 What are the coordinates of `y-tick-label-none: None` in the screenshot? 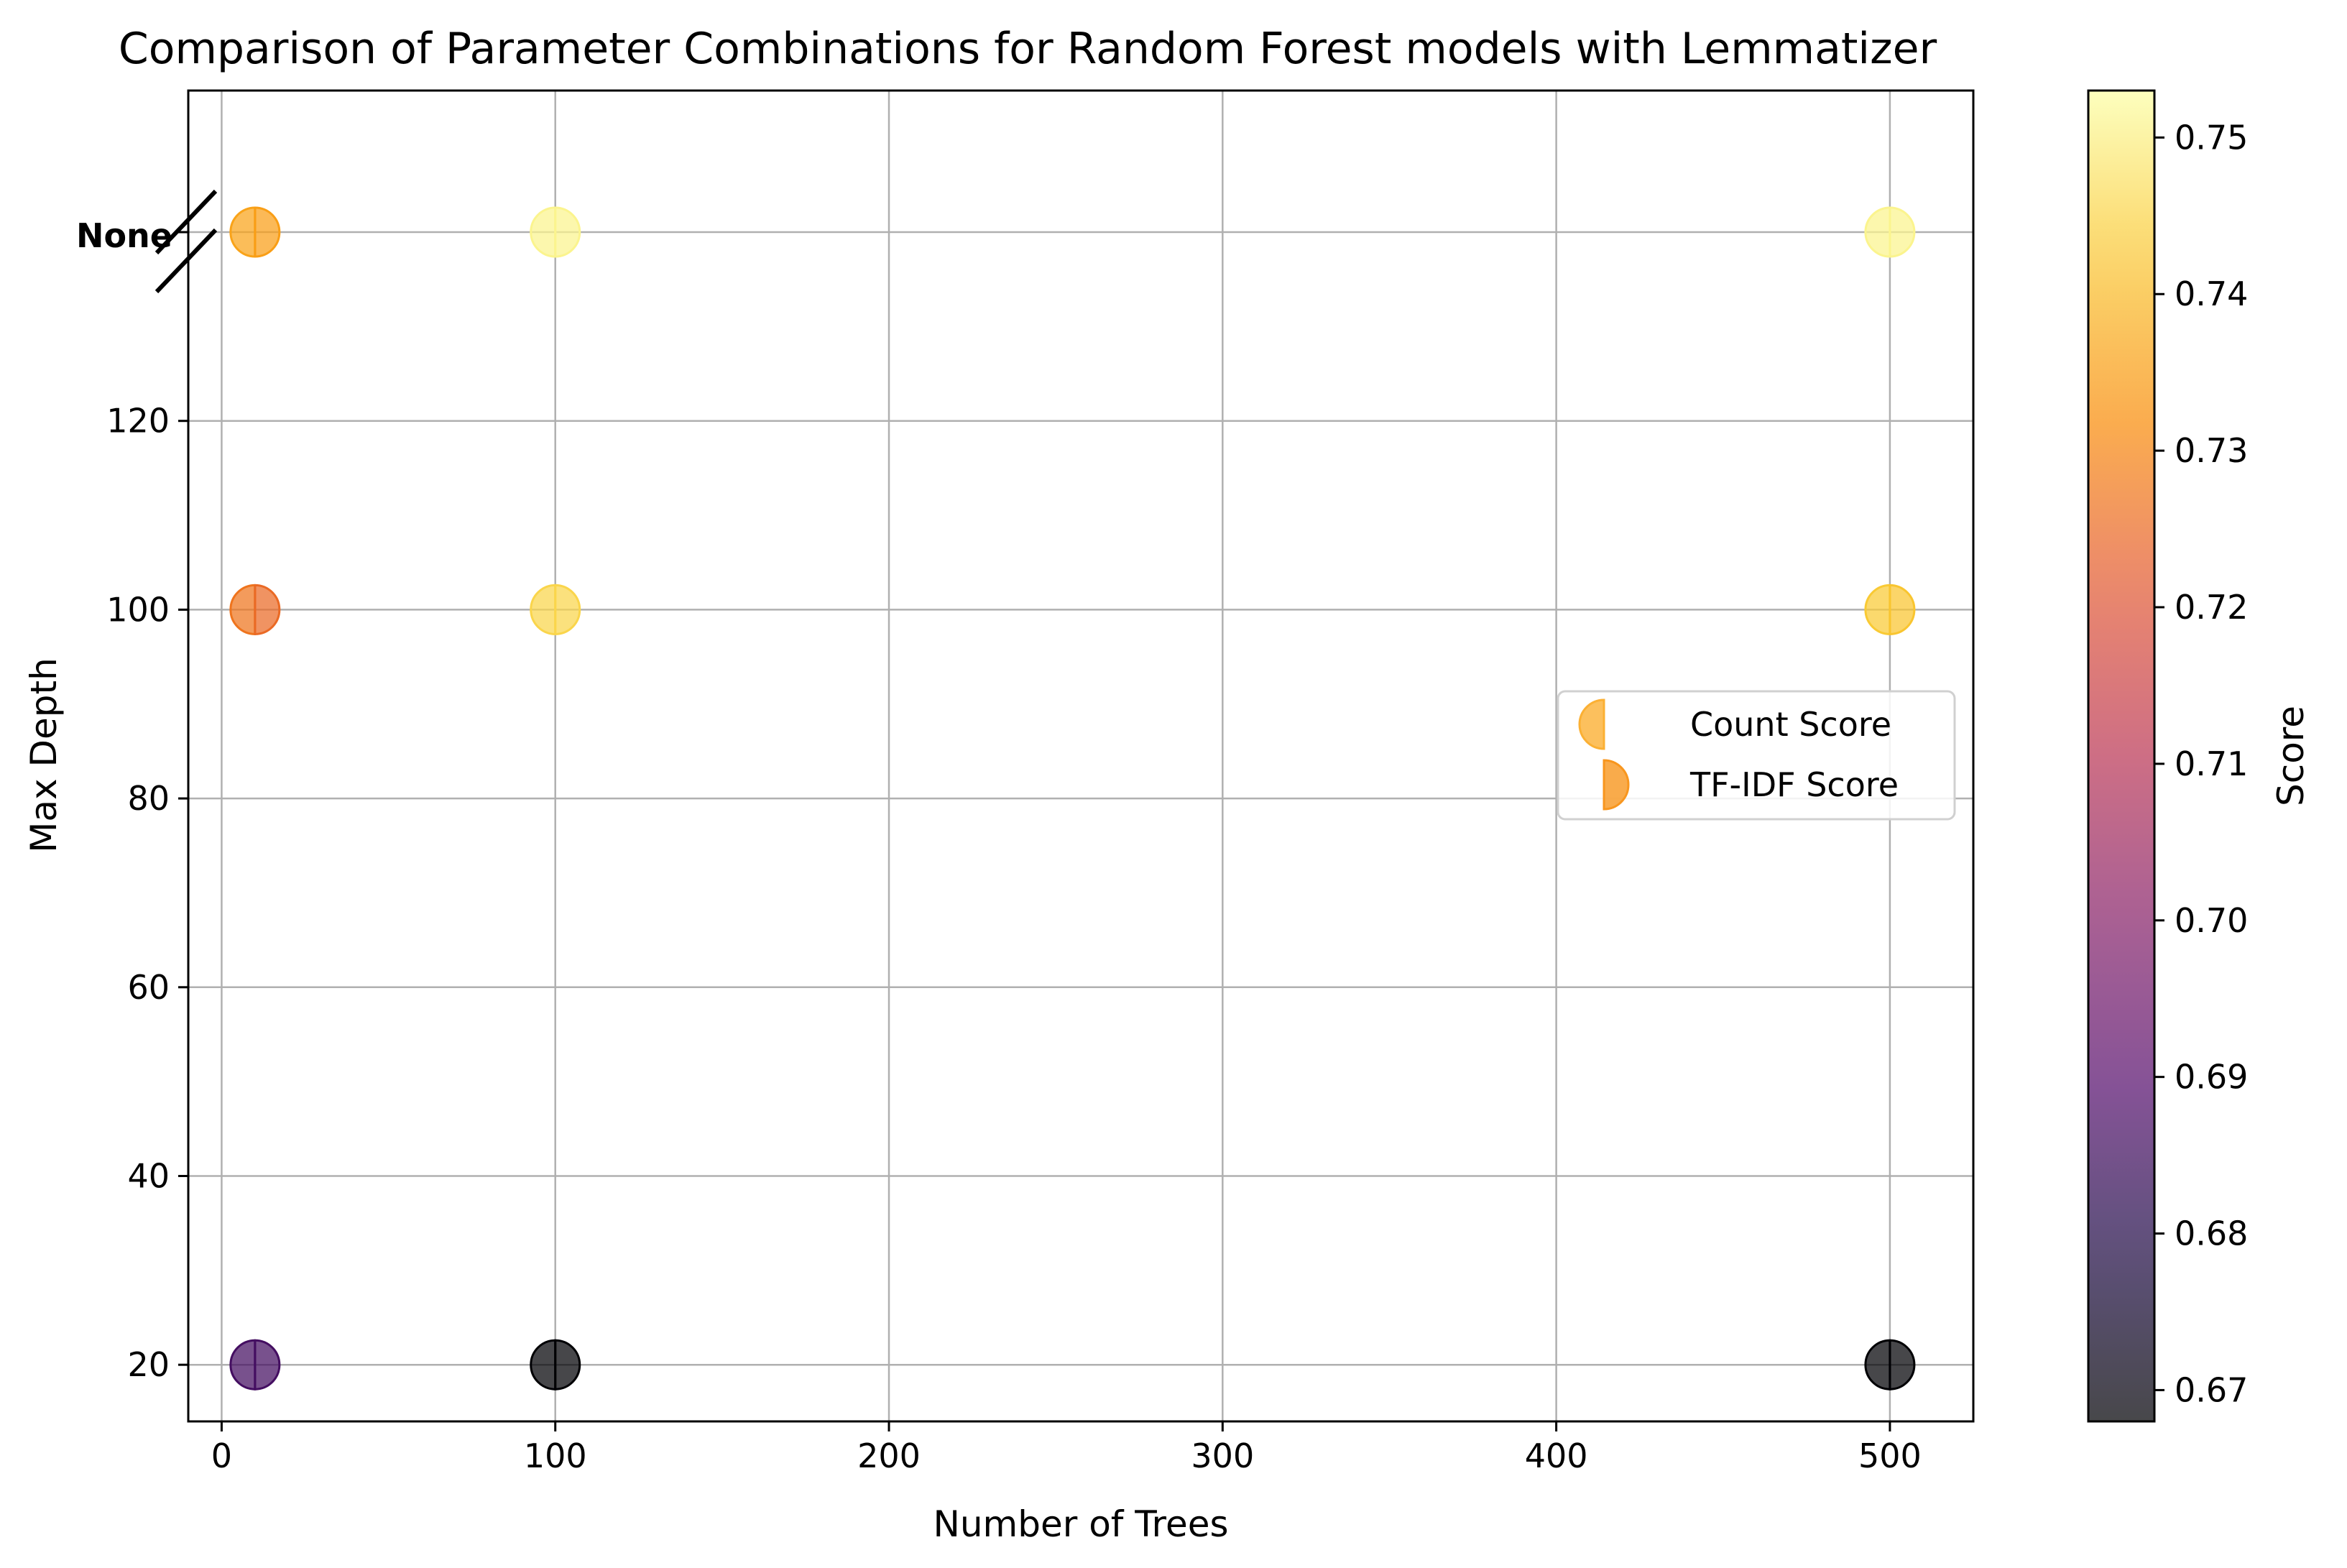 It's located at (124, 235).